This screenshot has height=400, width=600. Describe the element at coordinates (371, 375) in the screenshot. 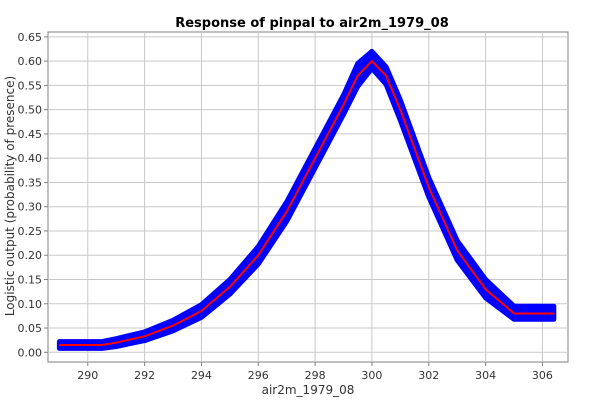

I see `x-tick-label: 300` at that location.